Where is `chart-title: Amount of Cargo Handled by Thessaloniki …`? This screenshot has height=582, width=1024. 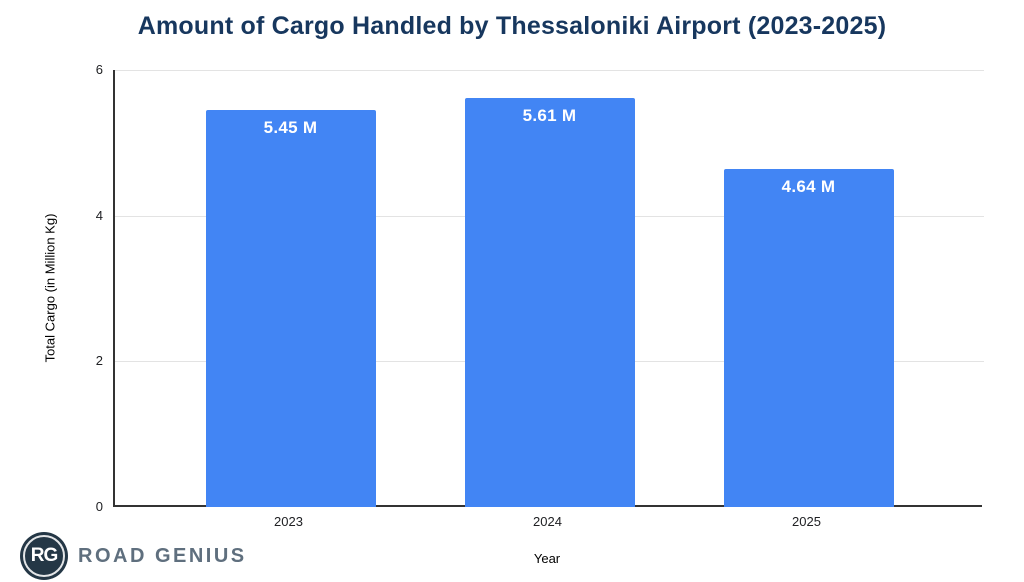
chart-title: Amount of Cargo Handled by Thessaloniki … is located at coordinates (512, 26).